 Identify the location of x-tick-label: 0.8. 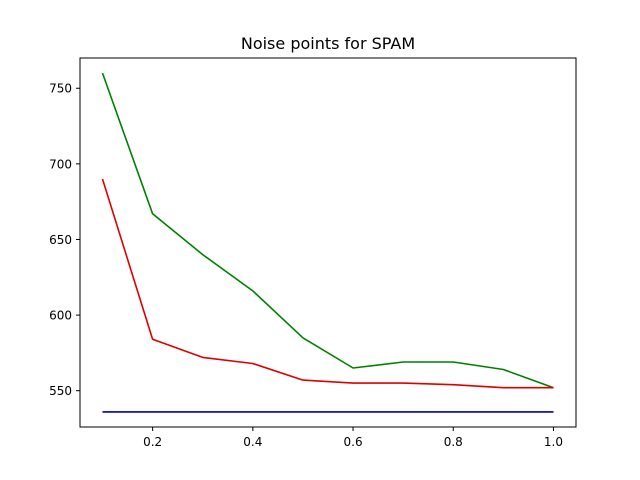
(453, 442).